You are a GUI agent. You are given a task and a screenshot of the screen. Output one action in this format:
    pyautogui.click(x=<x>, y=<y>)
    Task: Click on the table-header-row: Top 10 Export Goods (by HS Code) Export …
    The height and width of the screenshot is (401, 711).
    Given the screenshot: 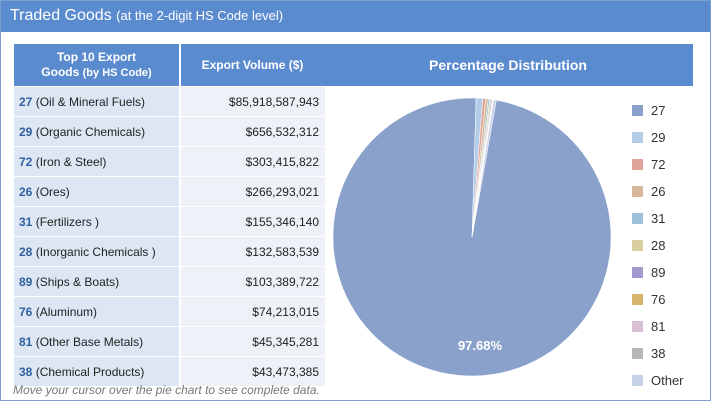 What is the action you would take?
    pyautogui.click(x=170, y=65)
    